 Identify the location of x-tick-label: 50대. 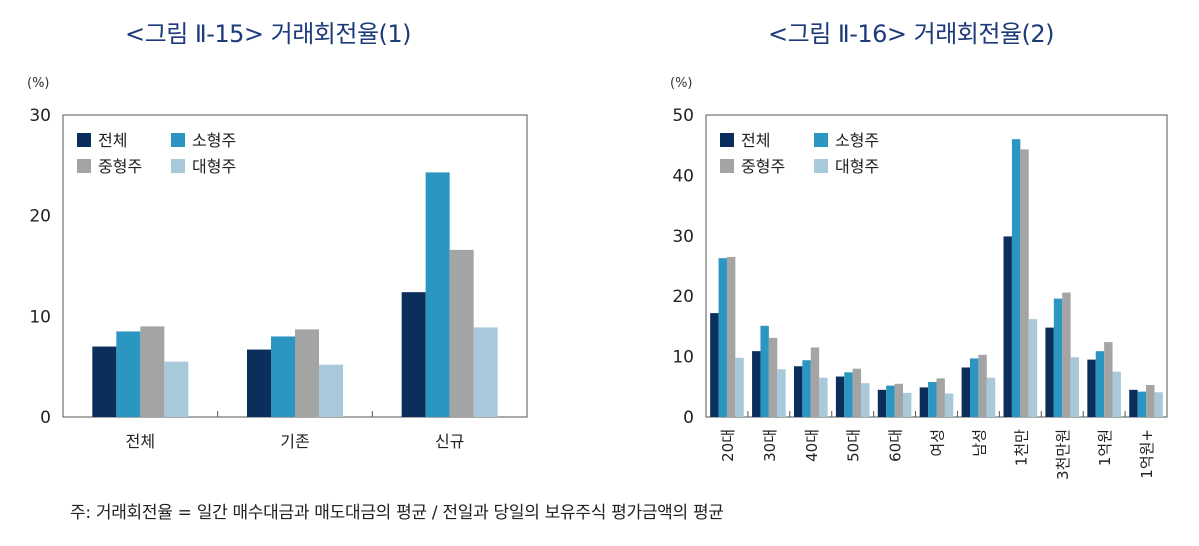
(854, 445).